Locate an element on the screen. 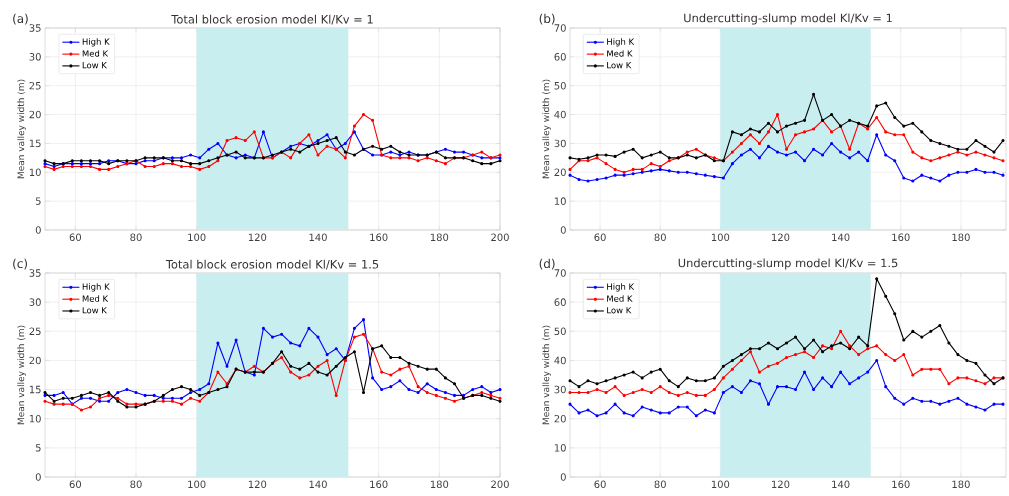 This screenshot has width=1009, height=496. text: (d) is located at coordinates (547, 264).